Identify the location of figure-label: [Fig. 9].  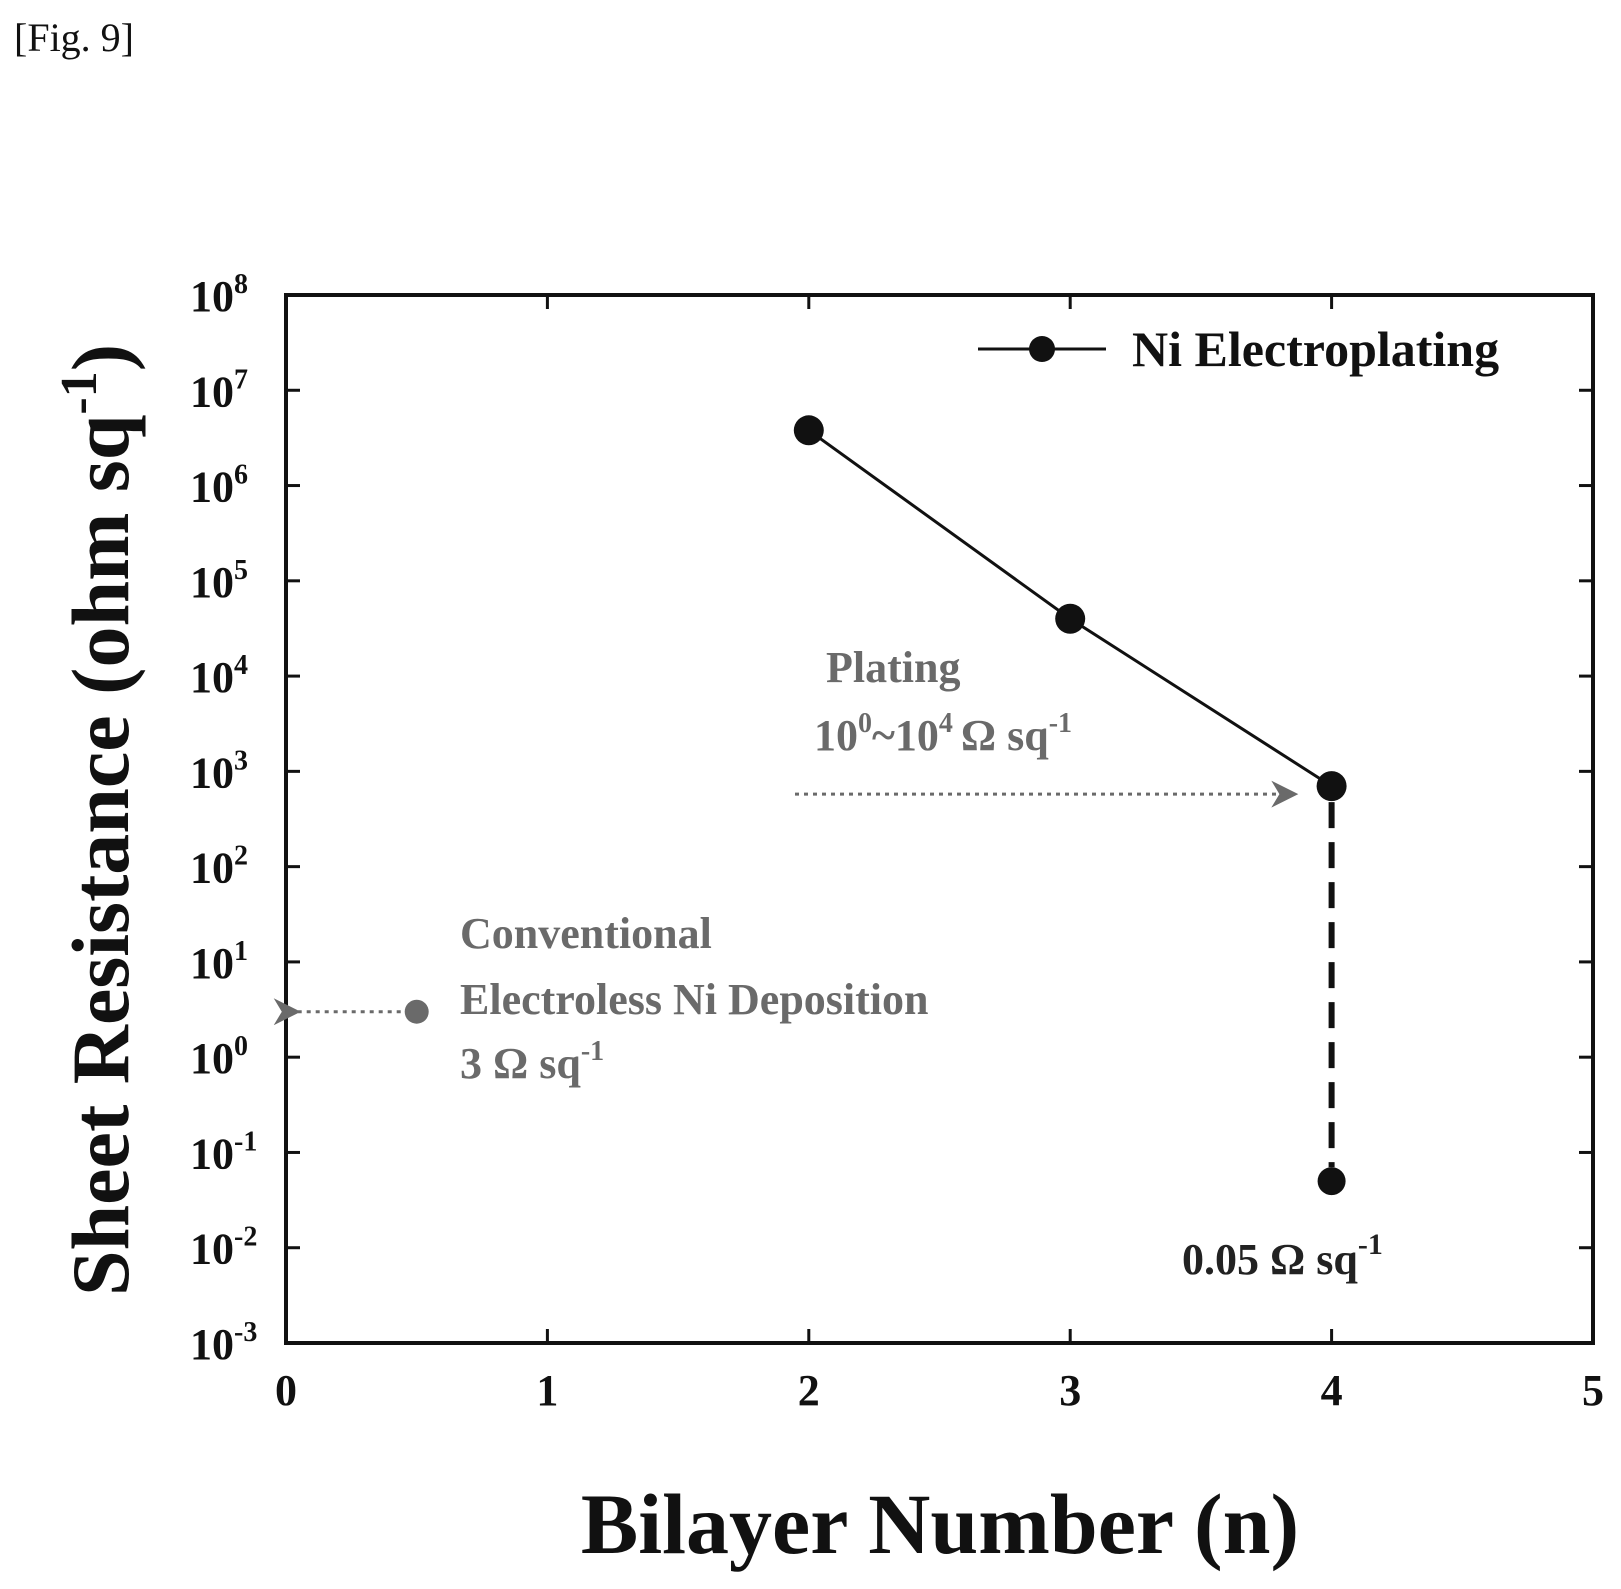
(74, 37).